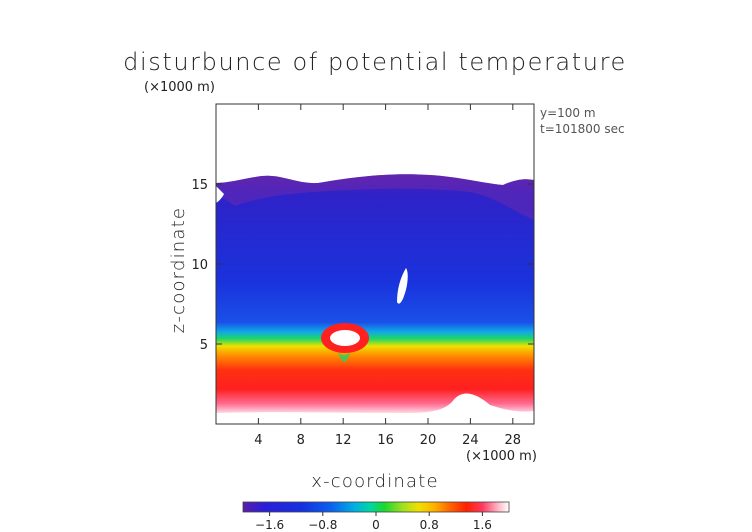 Image resolution: width=752 pixels, height=532 pixels. Describe the element at coordinates (482, 525) in the screenshot. I see `colorbar-tick-label: 1.6` at that location.